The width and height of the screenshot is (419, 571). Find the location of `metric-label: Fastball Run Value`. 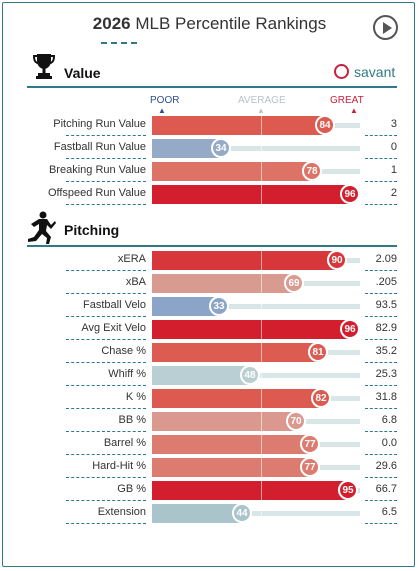

metric-label: Fastball Run Value is located at coordinates (99, 147).